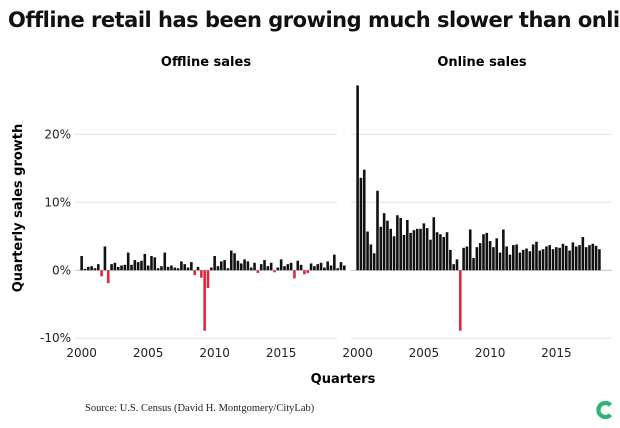 This screenshot has height=428, width=620. What do you see at coordinates (343, 379) in the screenshot?
I see `x-axis-title: Quarters` at bounding box center [343, 379].